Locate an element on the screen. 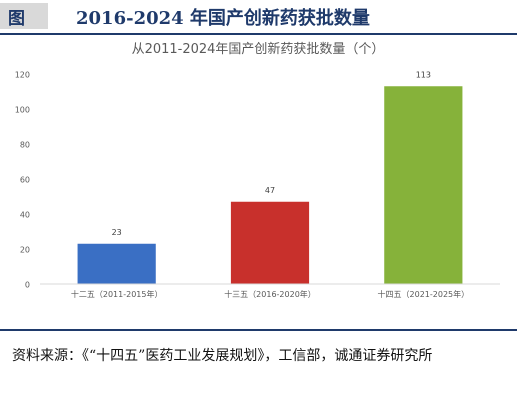 This screenshot has height=401, width=517. figure-title: 2016-2024 年国产创新药获批数量 is located at coordinates (223, 18).